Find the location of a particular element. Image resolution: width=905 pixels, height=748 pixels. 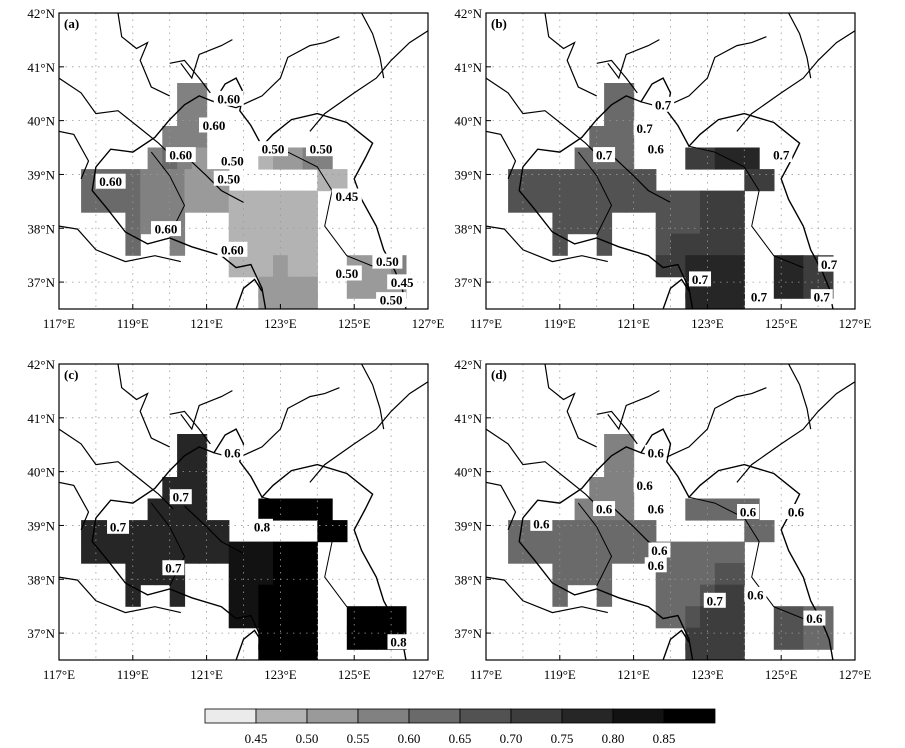

lat-tick-label: 40°N is located at coordinates (41, 121).